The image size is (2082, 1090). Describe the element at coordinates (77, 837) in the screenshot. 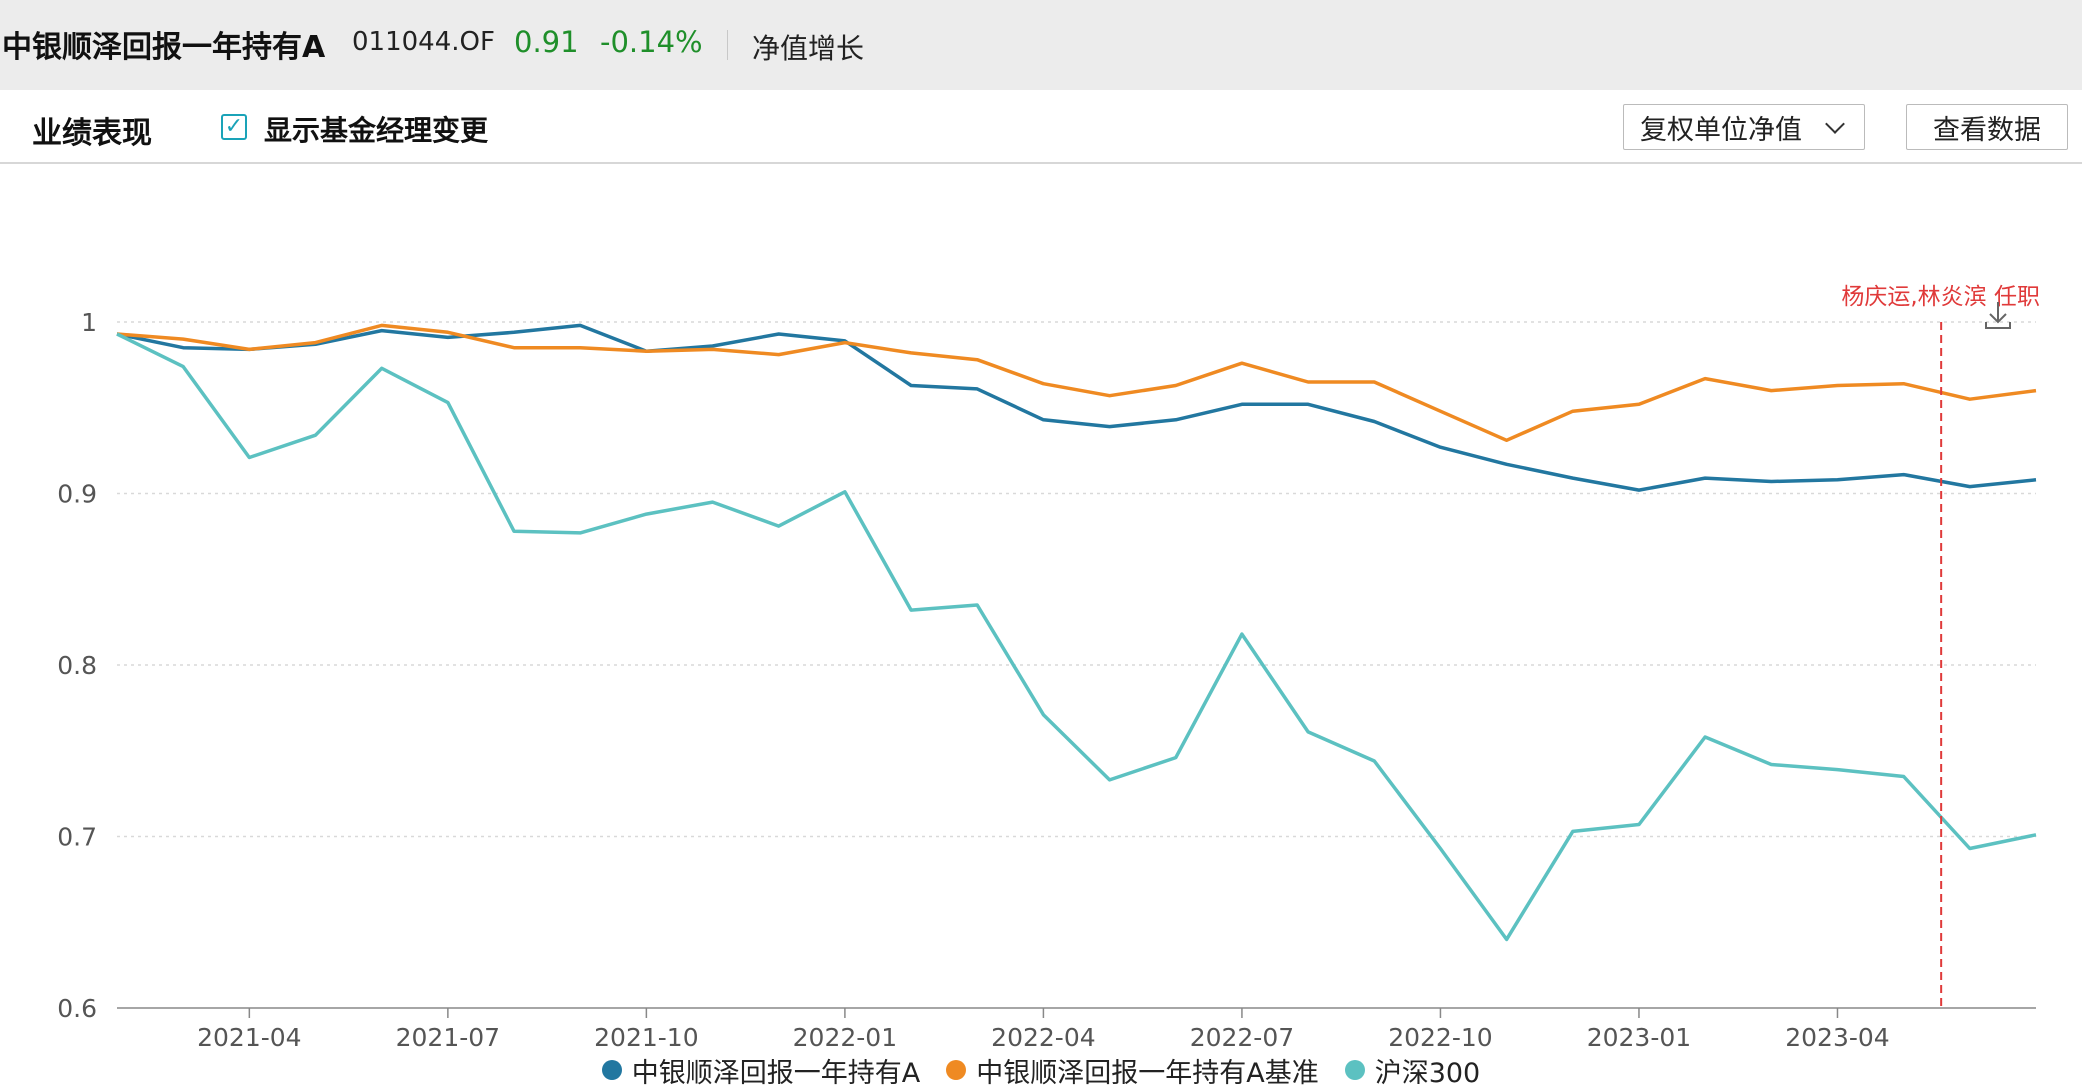

I see `y-tick-label: 0.7` at that location.